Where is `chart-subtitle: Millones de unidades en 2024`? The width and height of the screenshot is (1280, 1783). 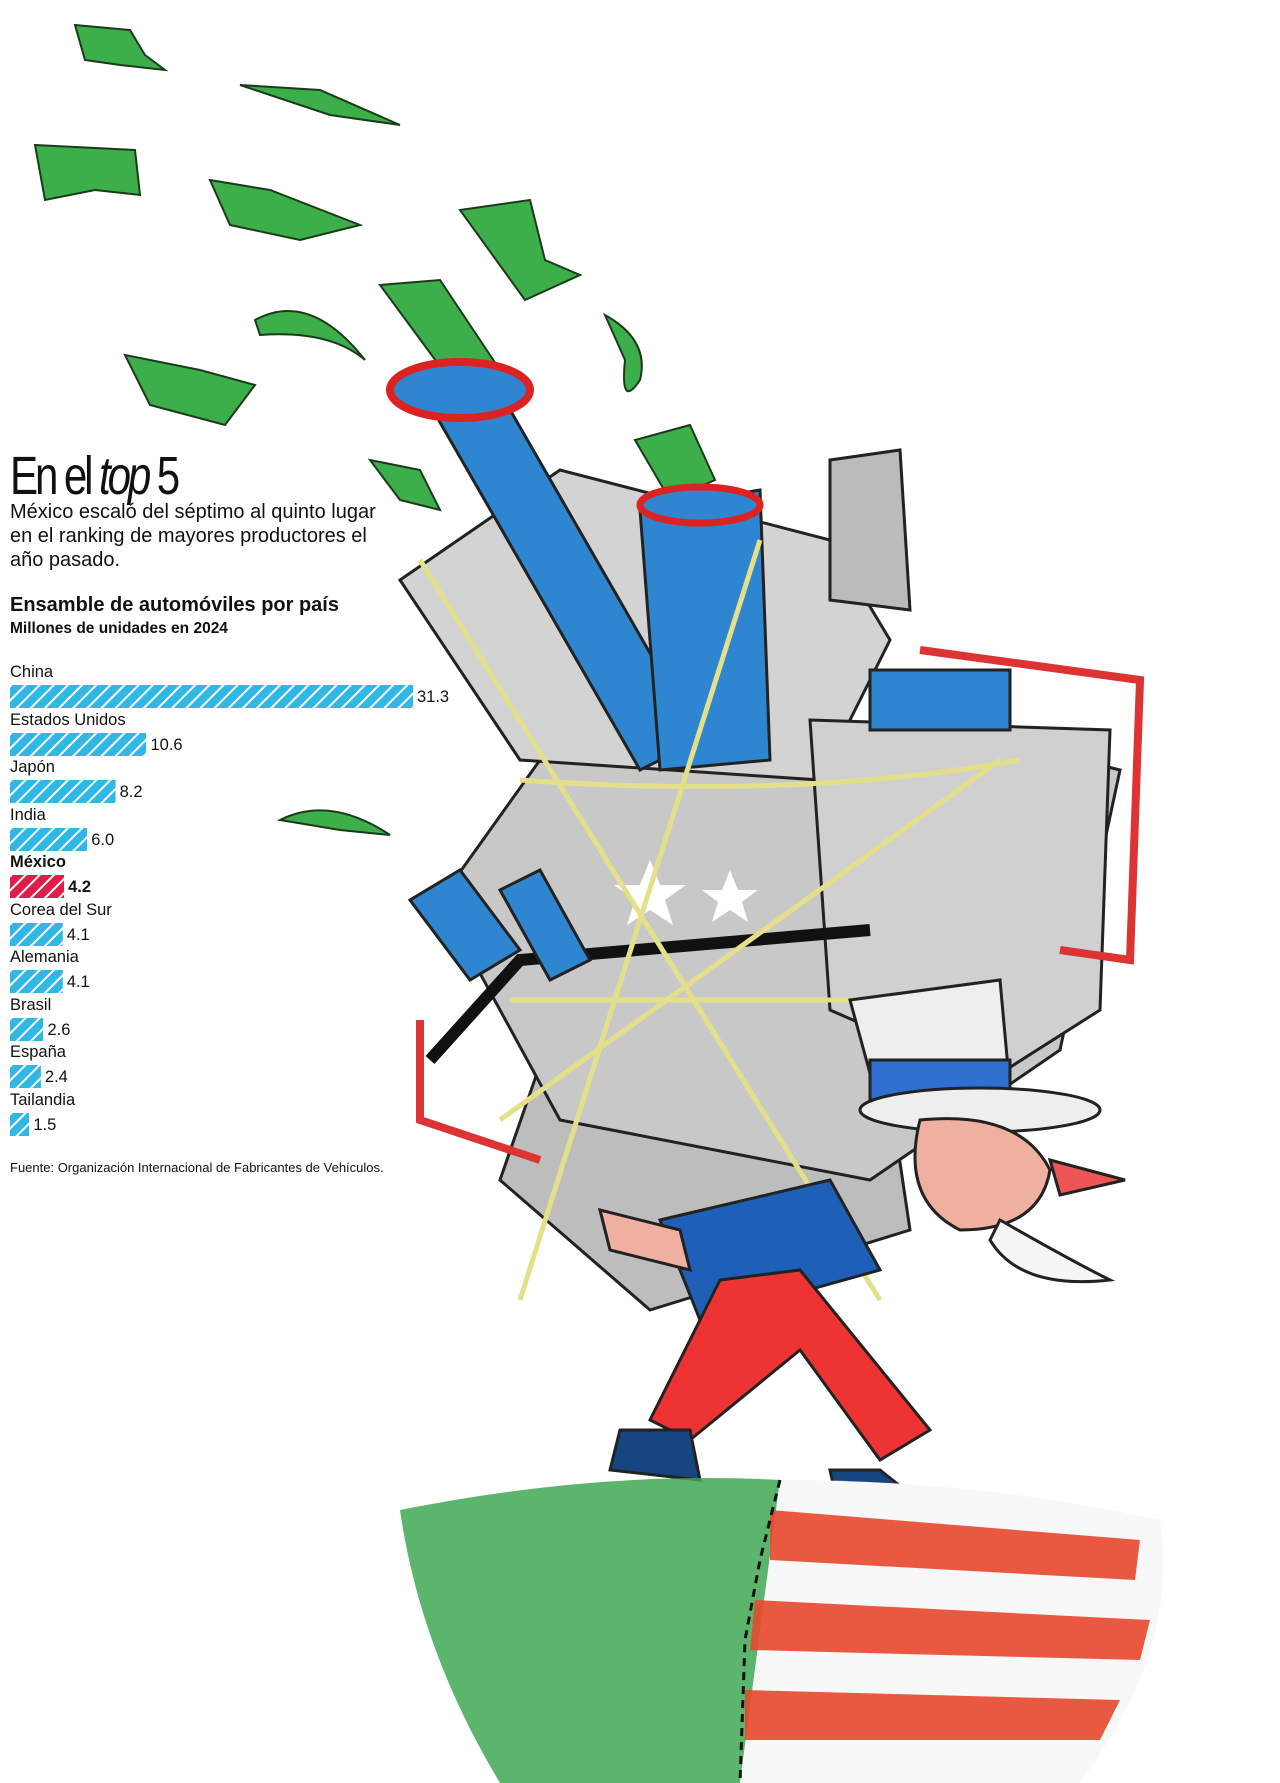
chart-subtitle: Millones de unidades en 2024 is located at coordinates (119, 628).